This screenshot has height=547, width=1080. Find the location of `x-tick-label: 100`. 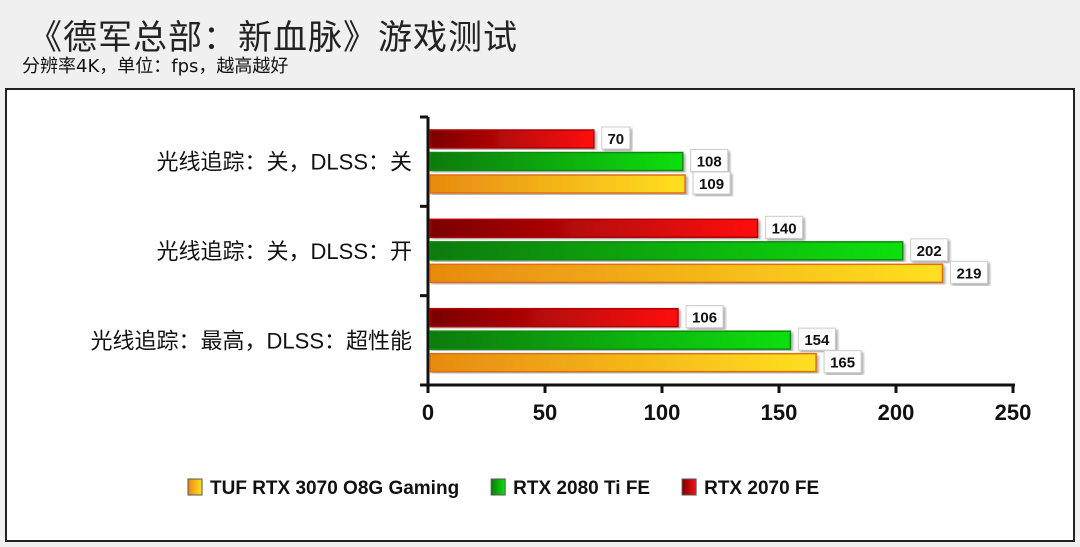

x-tick-label: 100 is located at coordinates (662, 412).